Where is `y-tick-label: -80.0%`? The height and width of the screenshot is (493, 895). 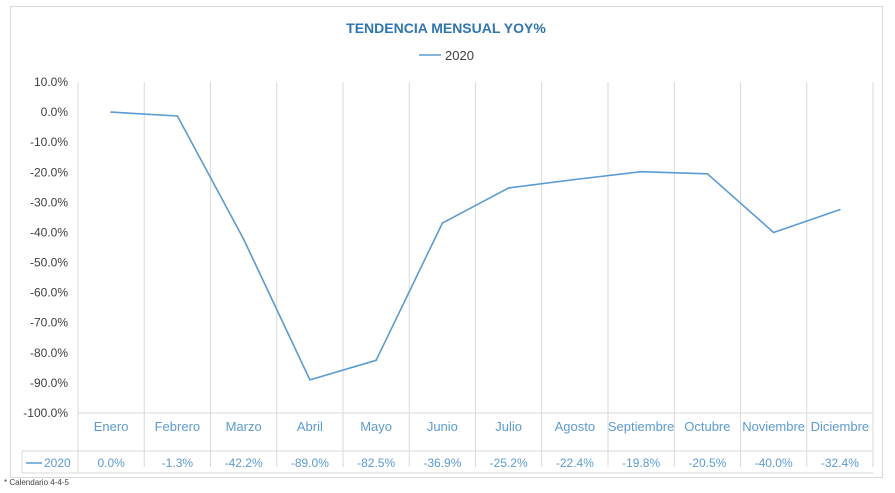 y-tick-label: -80.0% is located at coordinates (49, 353).